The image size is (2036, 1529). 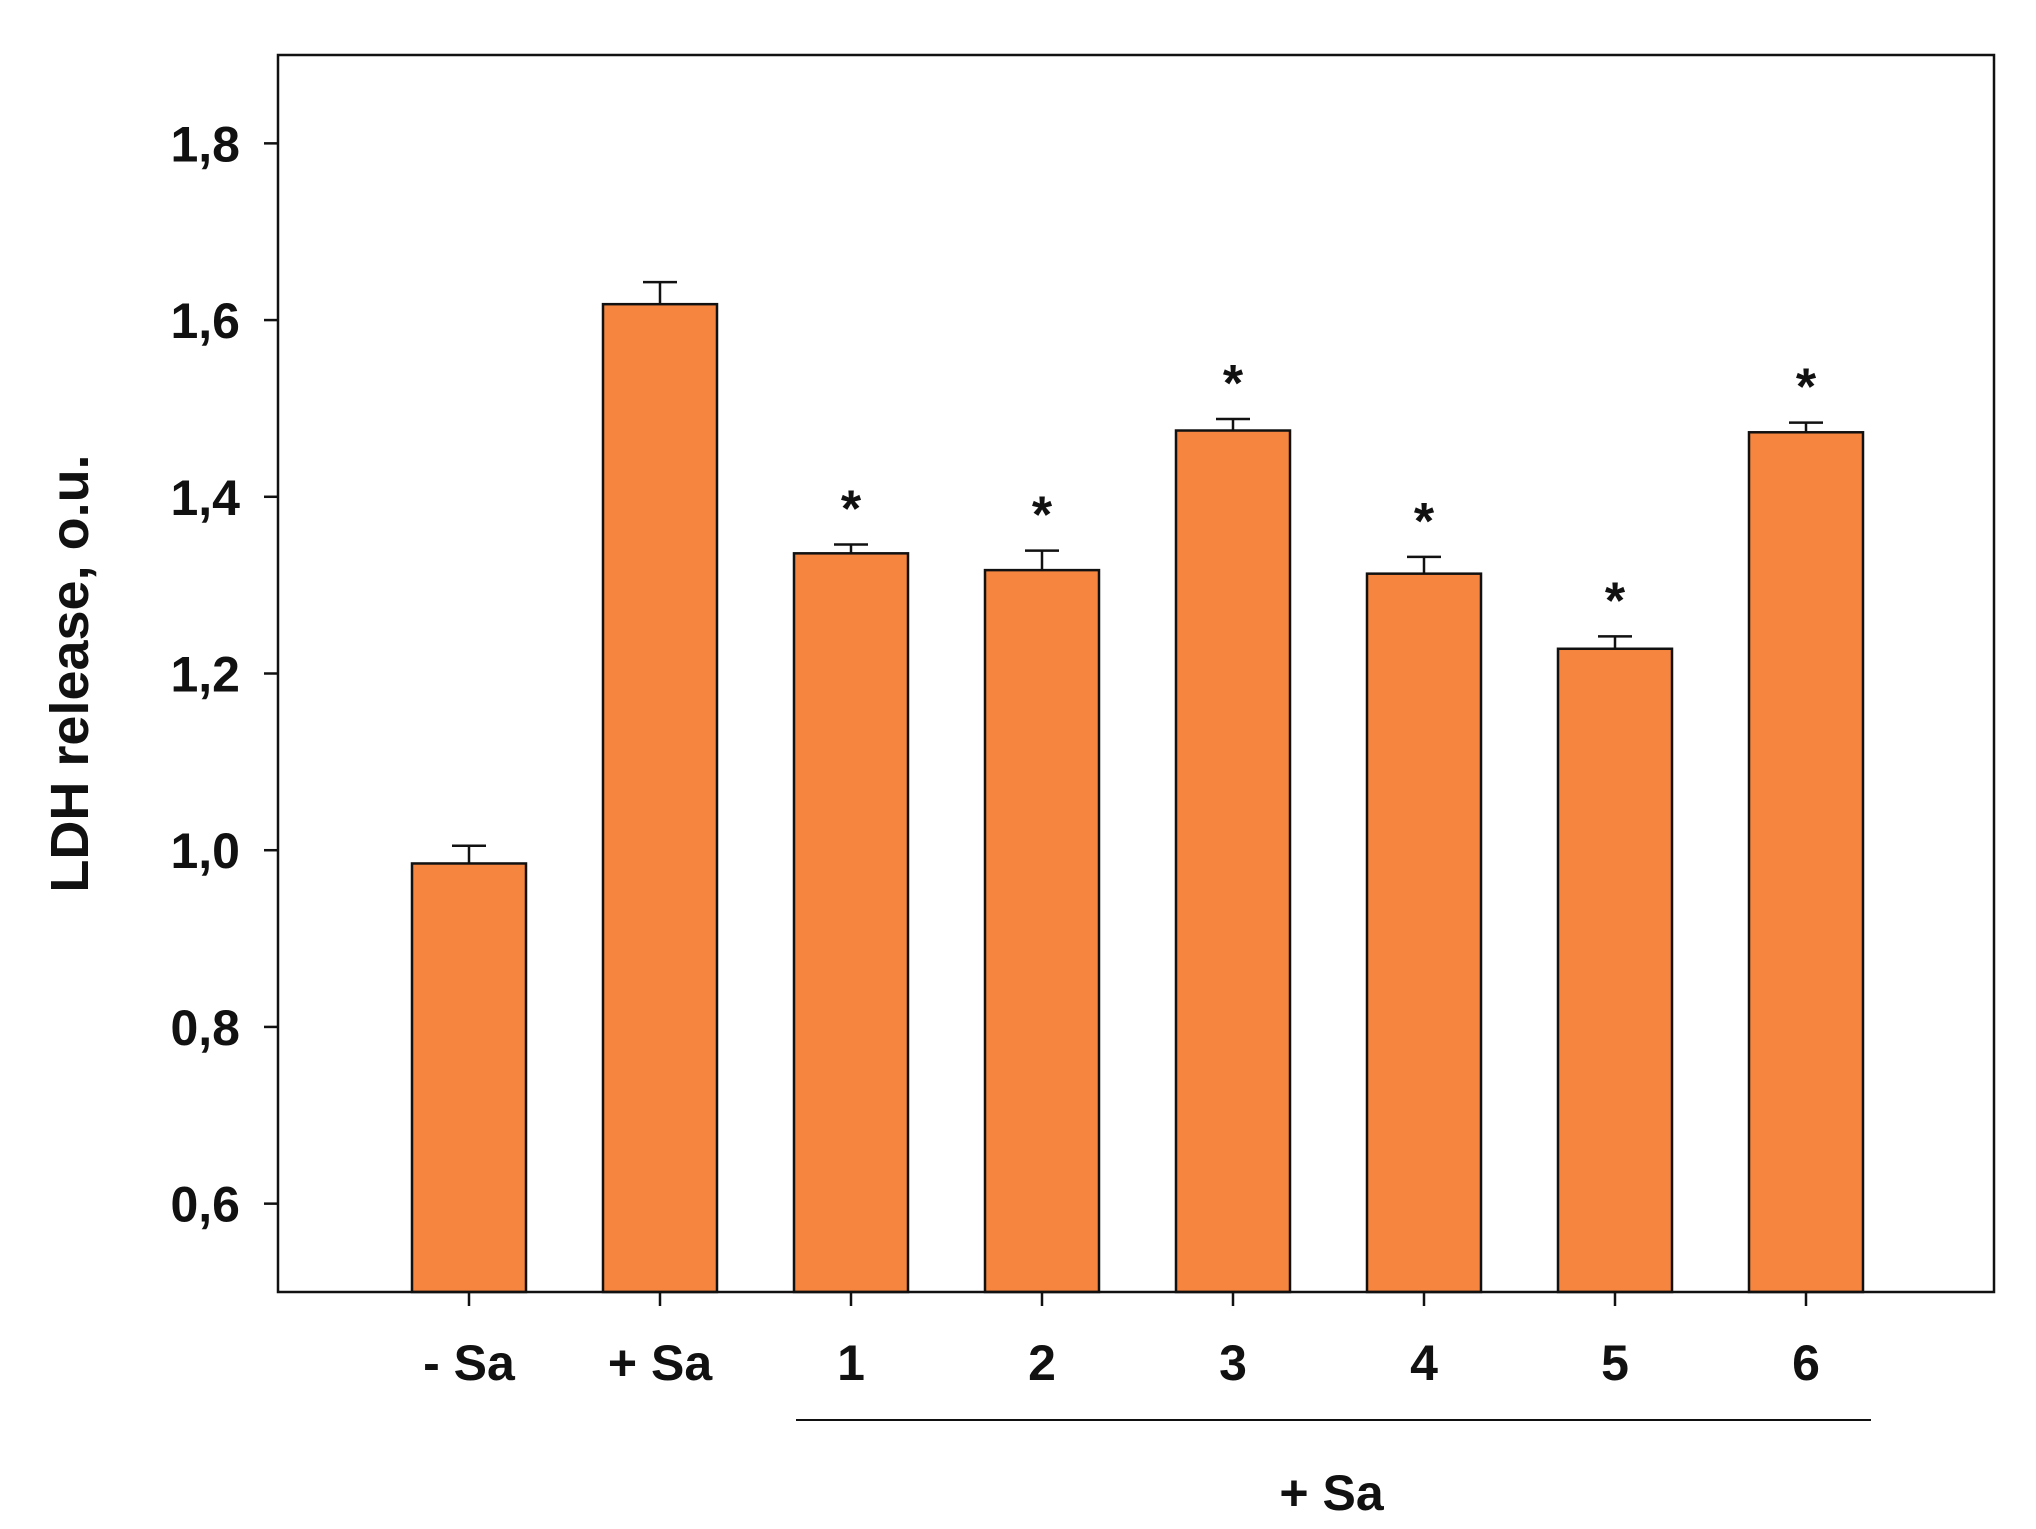 I want to click on x-tick-label: 1, so click(x=851, y=1363).